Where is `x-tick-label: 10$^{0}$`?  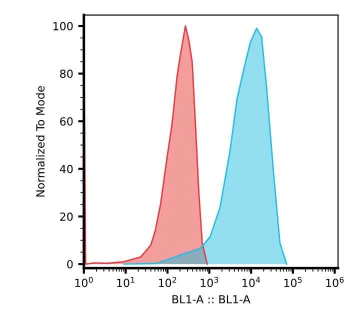
x-tick-label: 10$^{0}$ is located at coordinates (84, 282).